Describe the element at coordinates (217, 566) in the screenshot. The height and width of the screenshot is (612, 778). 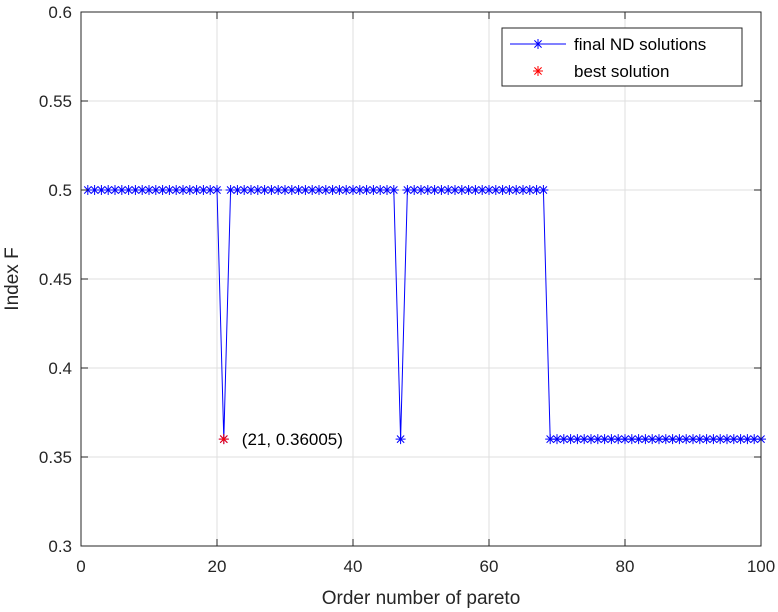
I see `x-tick-label: 20` at that location.